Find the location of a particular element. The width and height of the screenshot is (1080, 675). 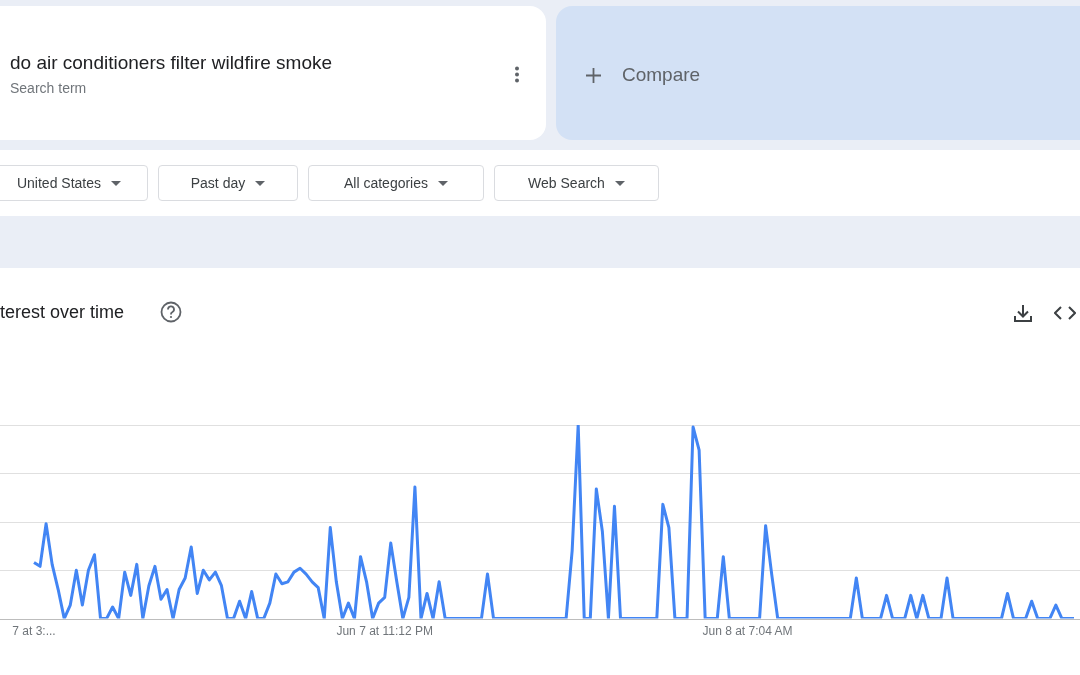

text: Web Search is located at coordinates (566, 183).